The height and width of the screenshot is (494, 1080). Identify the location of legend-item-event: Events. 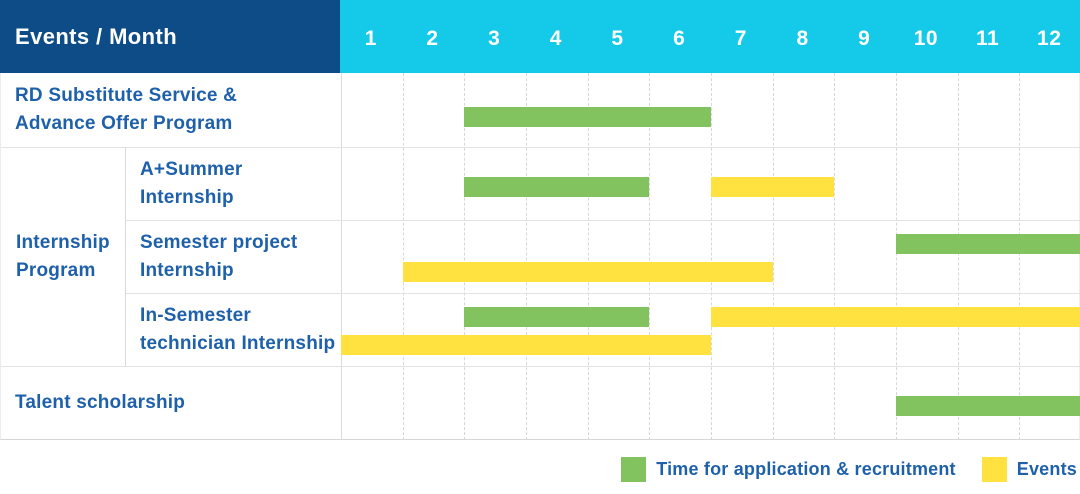
(1029, 469).